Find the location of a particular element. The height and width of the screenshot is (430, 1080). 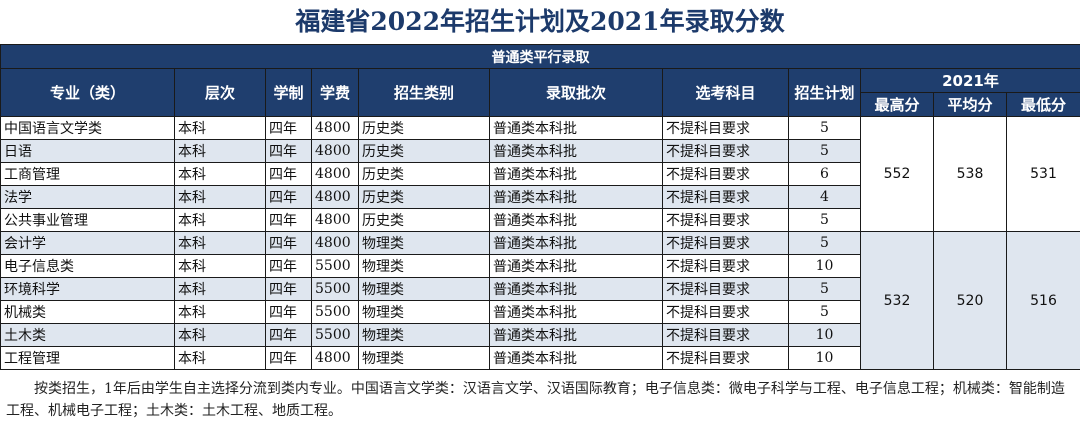

score-avg-physics: 520 is located at coordinates (970, 300).